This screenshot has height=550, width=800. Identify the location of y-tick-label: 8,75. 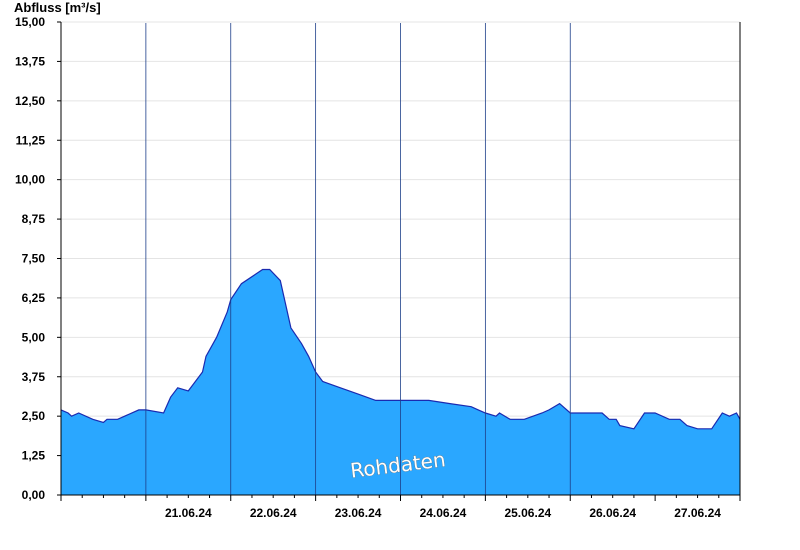
(34, 219).